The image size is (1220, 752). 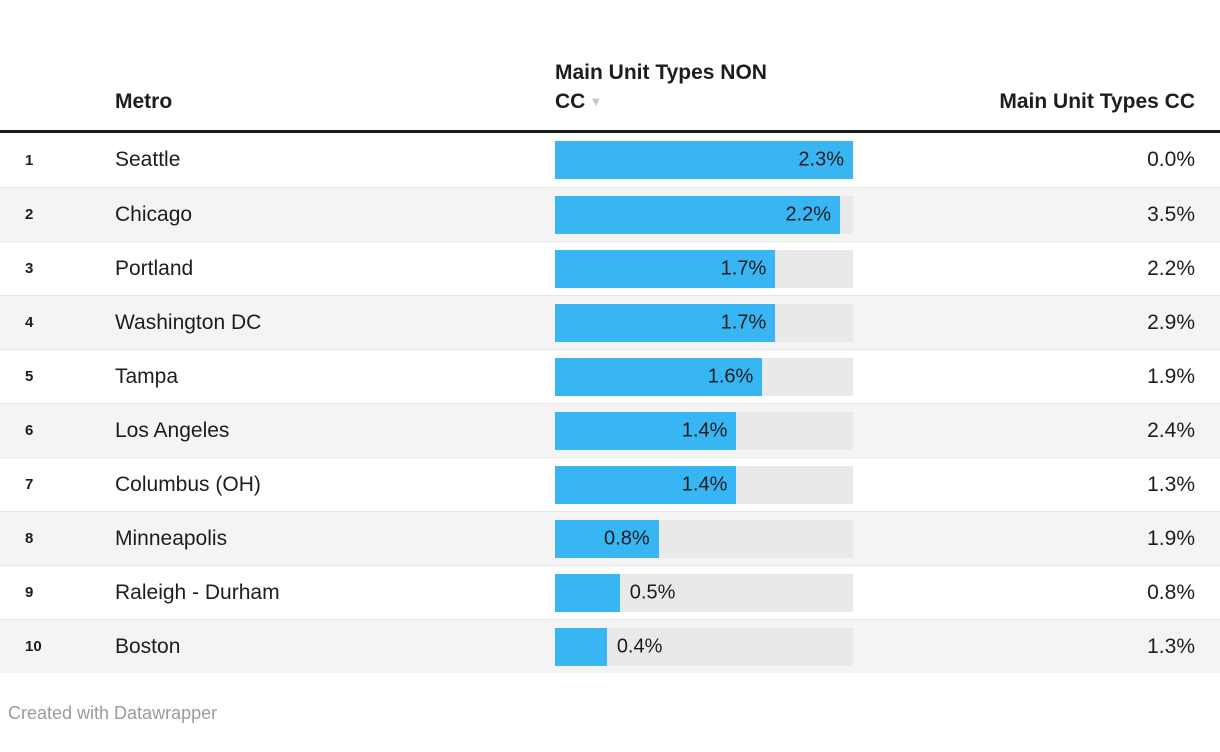 I want to click on rank-cell: 10, so click(x=33, y=646).